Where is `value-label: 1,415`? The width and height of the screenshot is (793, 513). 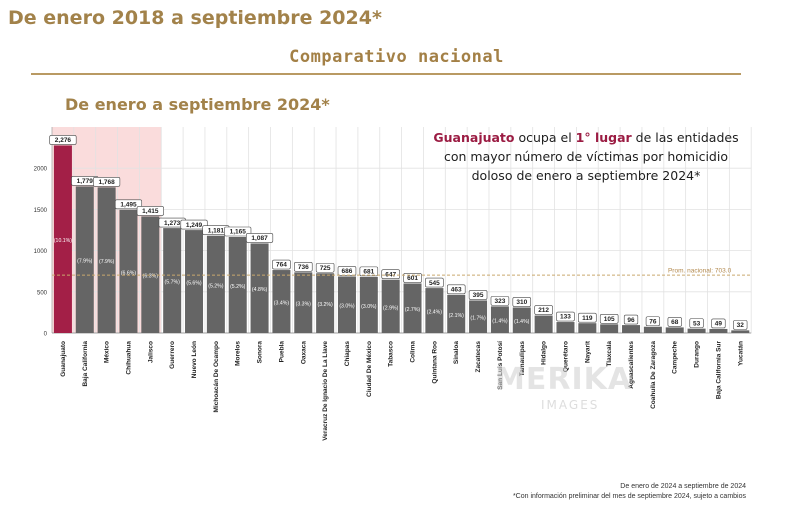
value-label: 1,415 is located at coordinates (150, 211).